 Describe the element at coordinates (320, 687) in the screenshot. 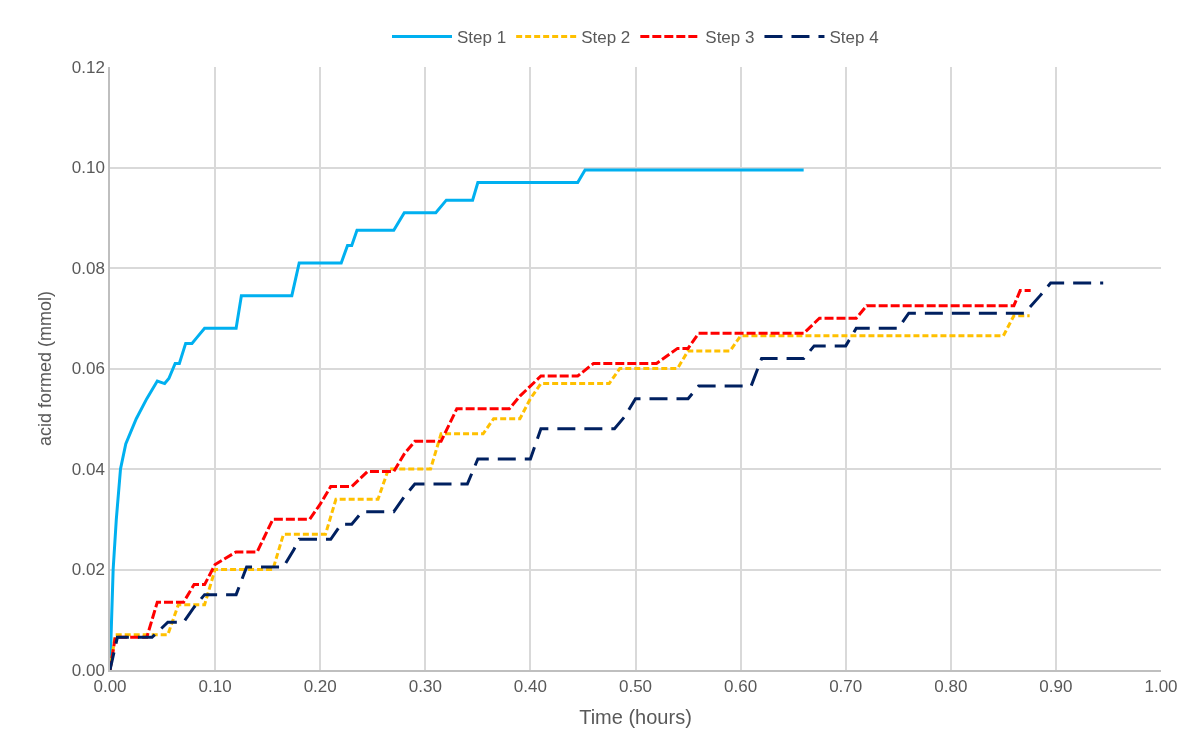

I see `x-tick-label: 0.20` at that location.